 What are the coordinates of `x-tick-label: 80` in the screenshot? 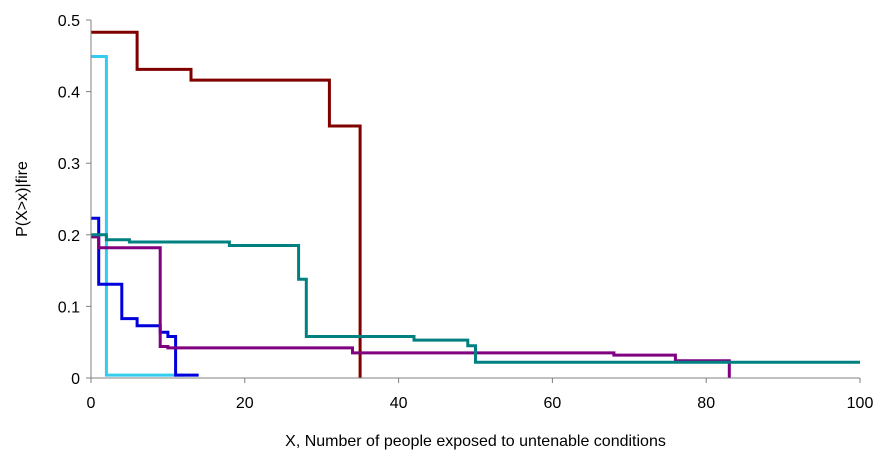 It's located at (706, 403).